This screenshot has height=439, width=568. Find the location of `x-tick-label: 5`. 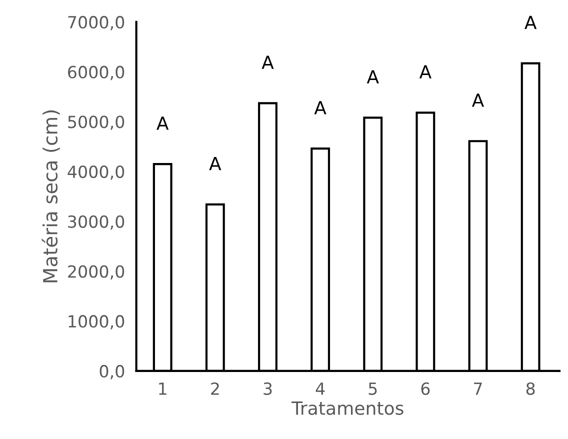

x-tick-label: 5 is located at coordinates (372, 388).